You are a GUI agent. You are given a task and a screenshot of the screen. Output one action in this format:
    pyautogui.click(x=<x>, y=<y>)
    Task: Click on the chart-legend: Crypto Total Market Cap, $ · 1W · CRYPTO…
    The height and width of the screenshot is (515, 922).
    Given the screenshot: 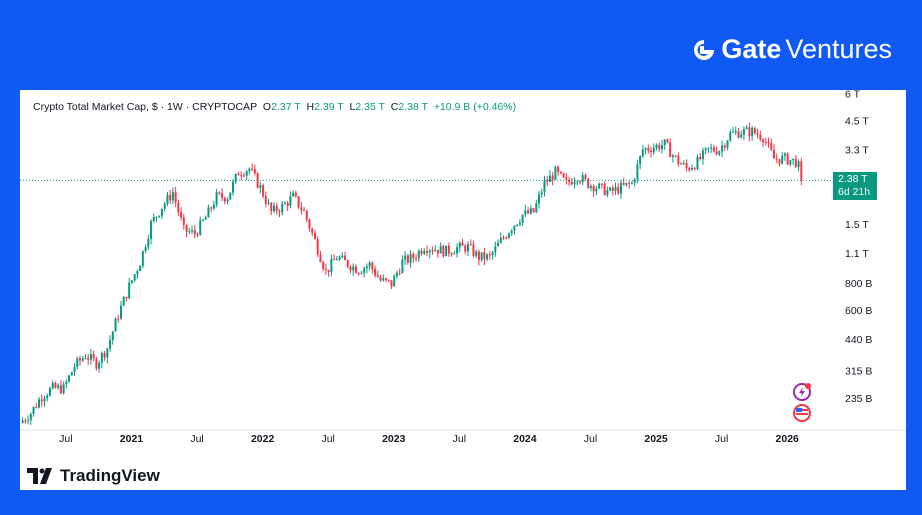 What is the action you would take?
    pyautogui.click(x=274, y=107)
    